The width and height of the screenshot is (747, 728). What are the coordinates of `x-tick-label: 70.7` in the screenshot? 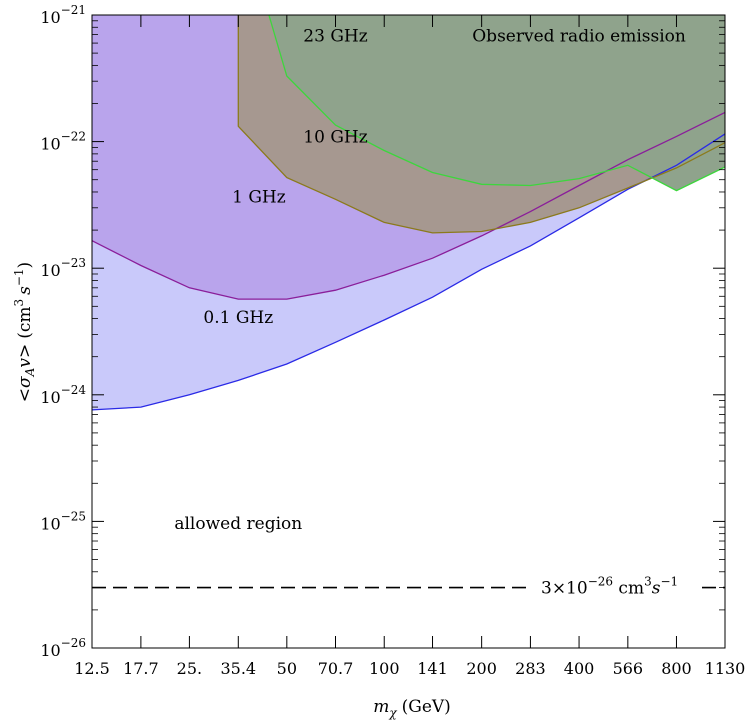 It's located at (336, 668).